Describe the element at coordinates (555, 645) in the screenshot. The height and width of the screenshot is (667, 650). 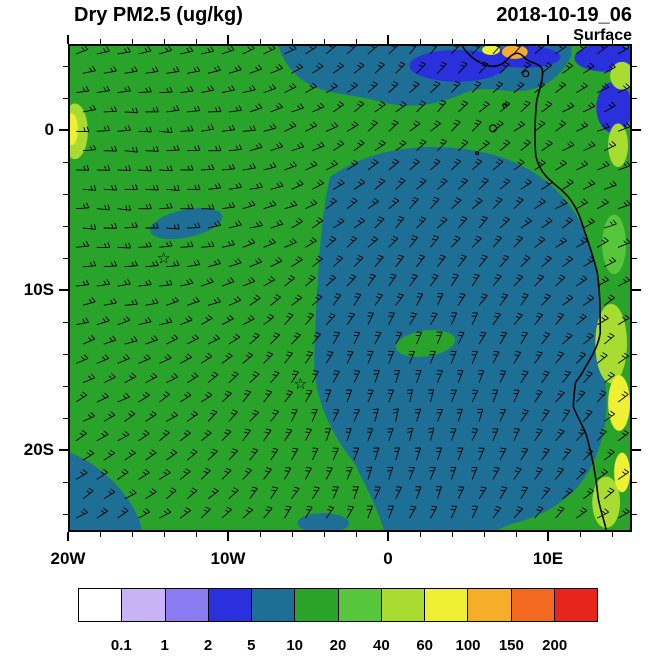
I see `colorbar-tick-label: 200` at that location.